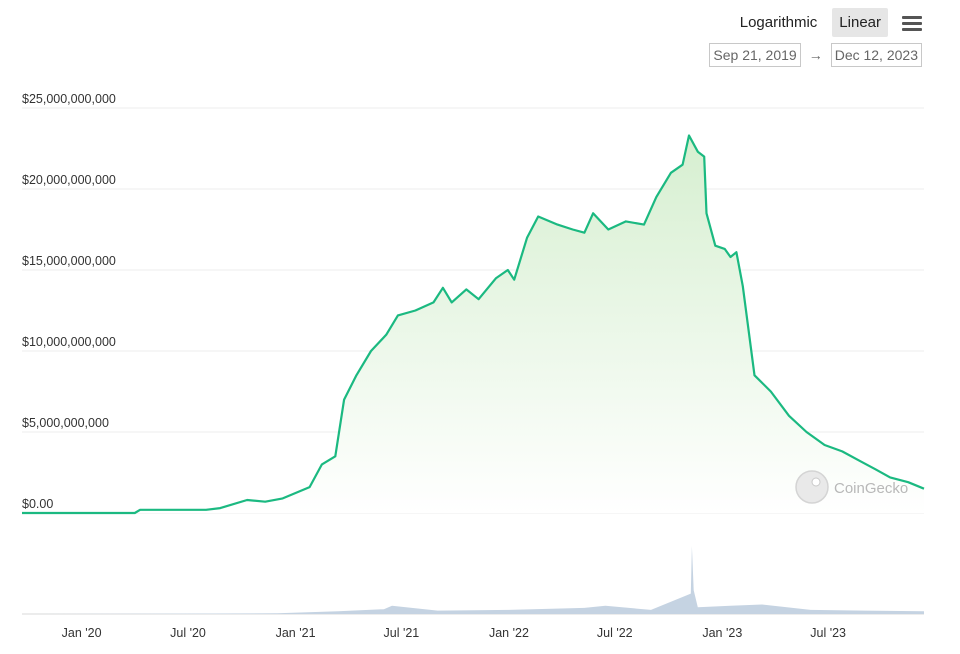  I want to click on x-tick-label: Jan '22, so click(509, 633).